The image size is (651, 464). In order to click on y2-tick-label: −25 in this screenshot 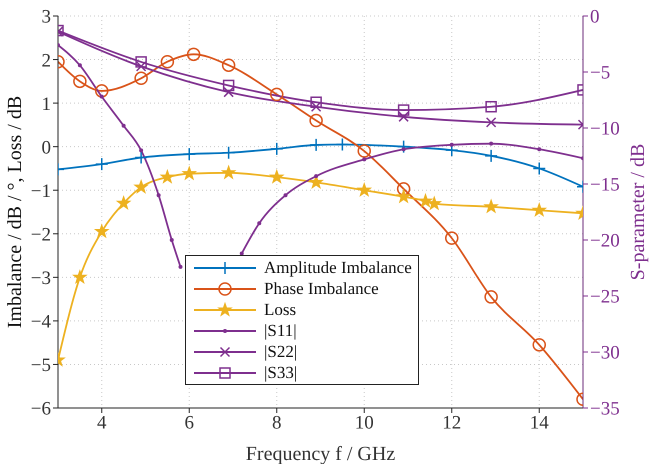, I will do `click(605, 297)`.